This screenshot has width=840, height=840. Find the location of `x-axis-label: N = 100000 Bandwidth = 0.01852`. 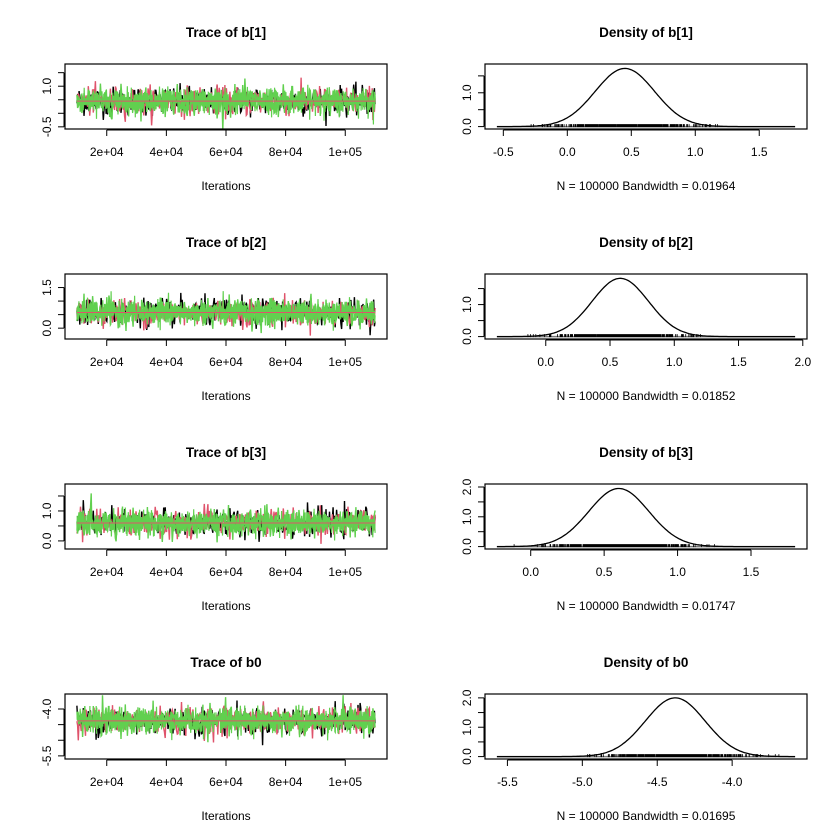

x-axis-label: N = 100000 Bandwidth = 0.01852 is located at coordinates (646, 396).